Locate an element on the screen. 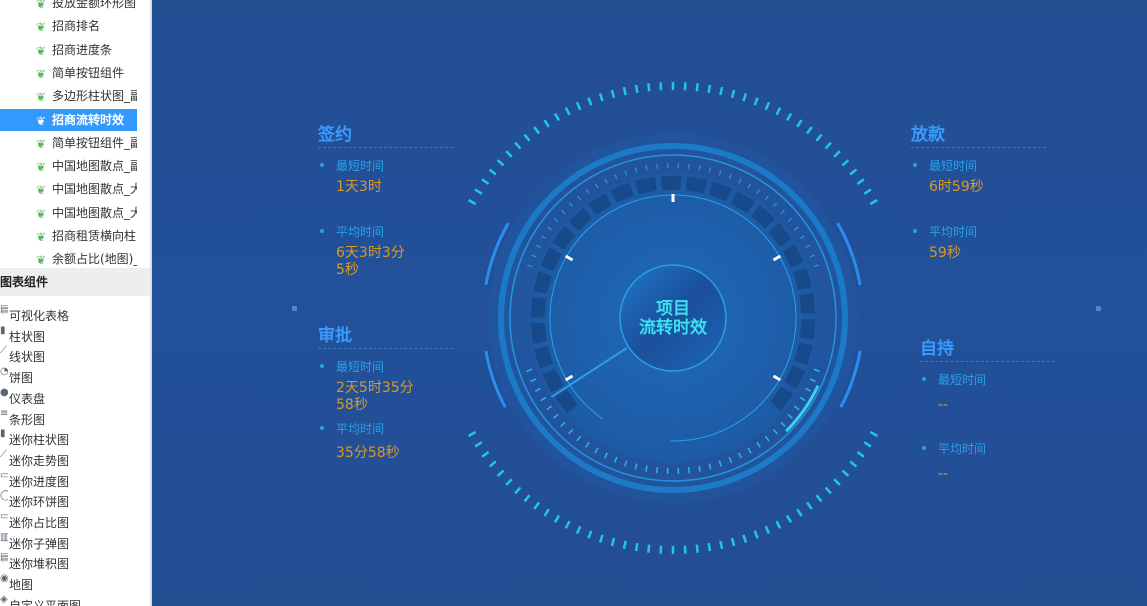  component-item: ≡条形图 is located at coordinates (75, 415).